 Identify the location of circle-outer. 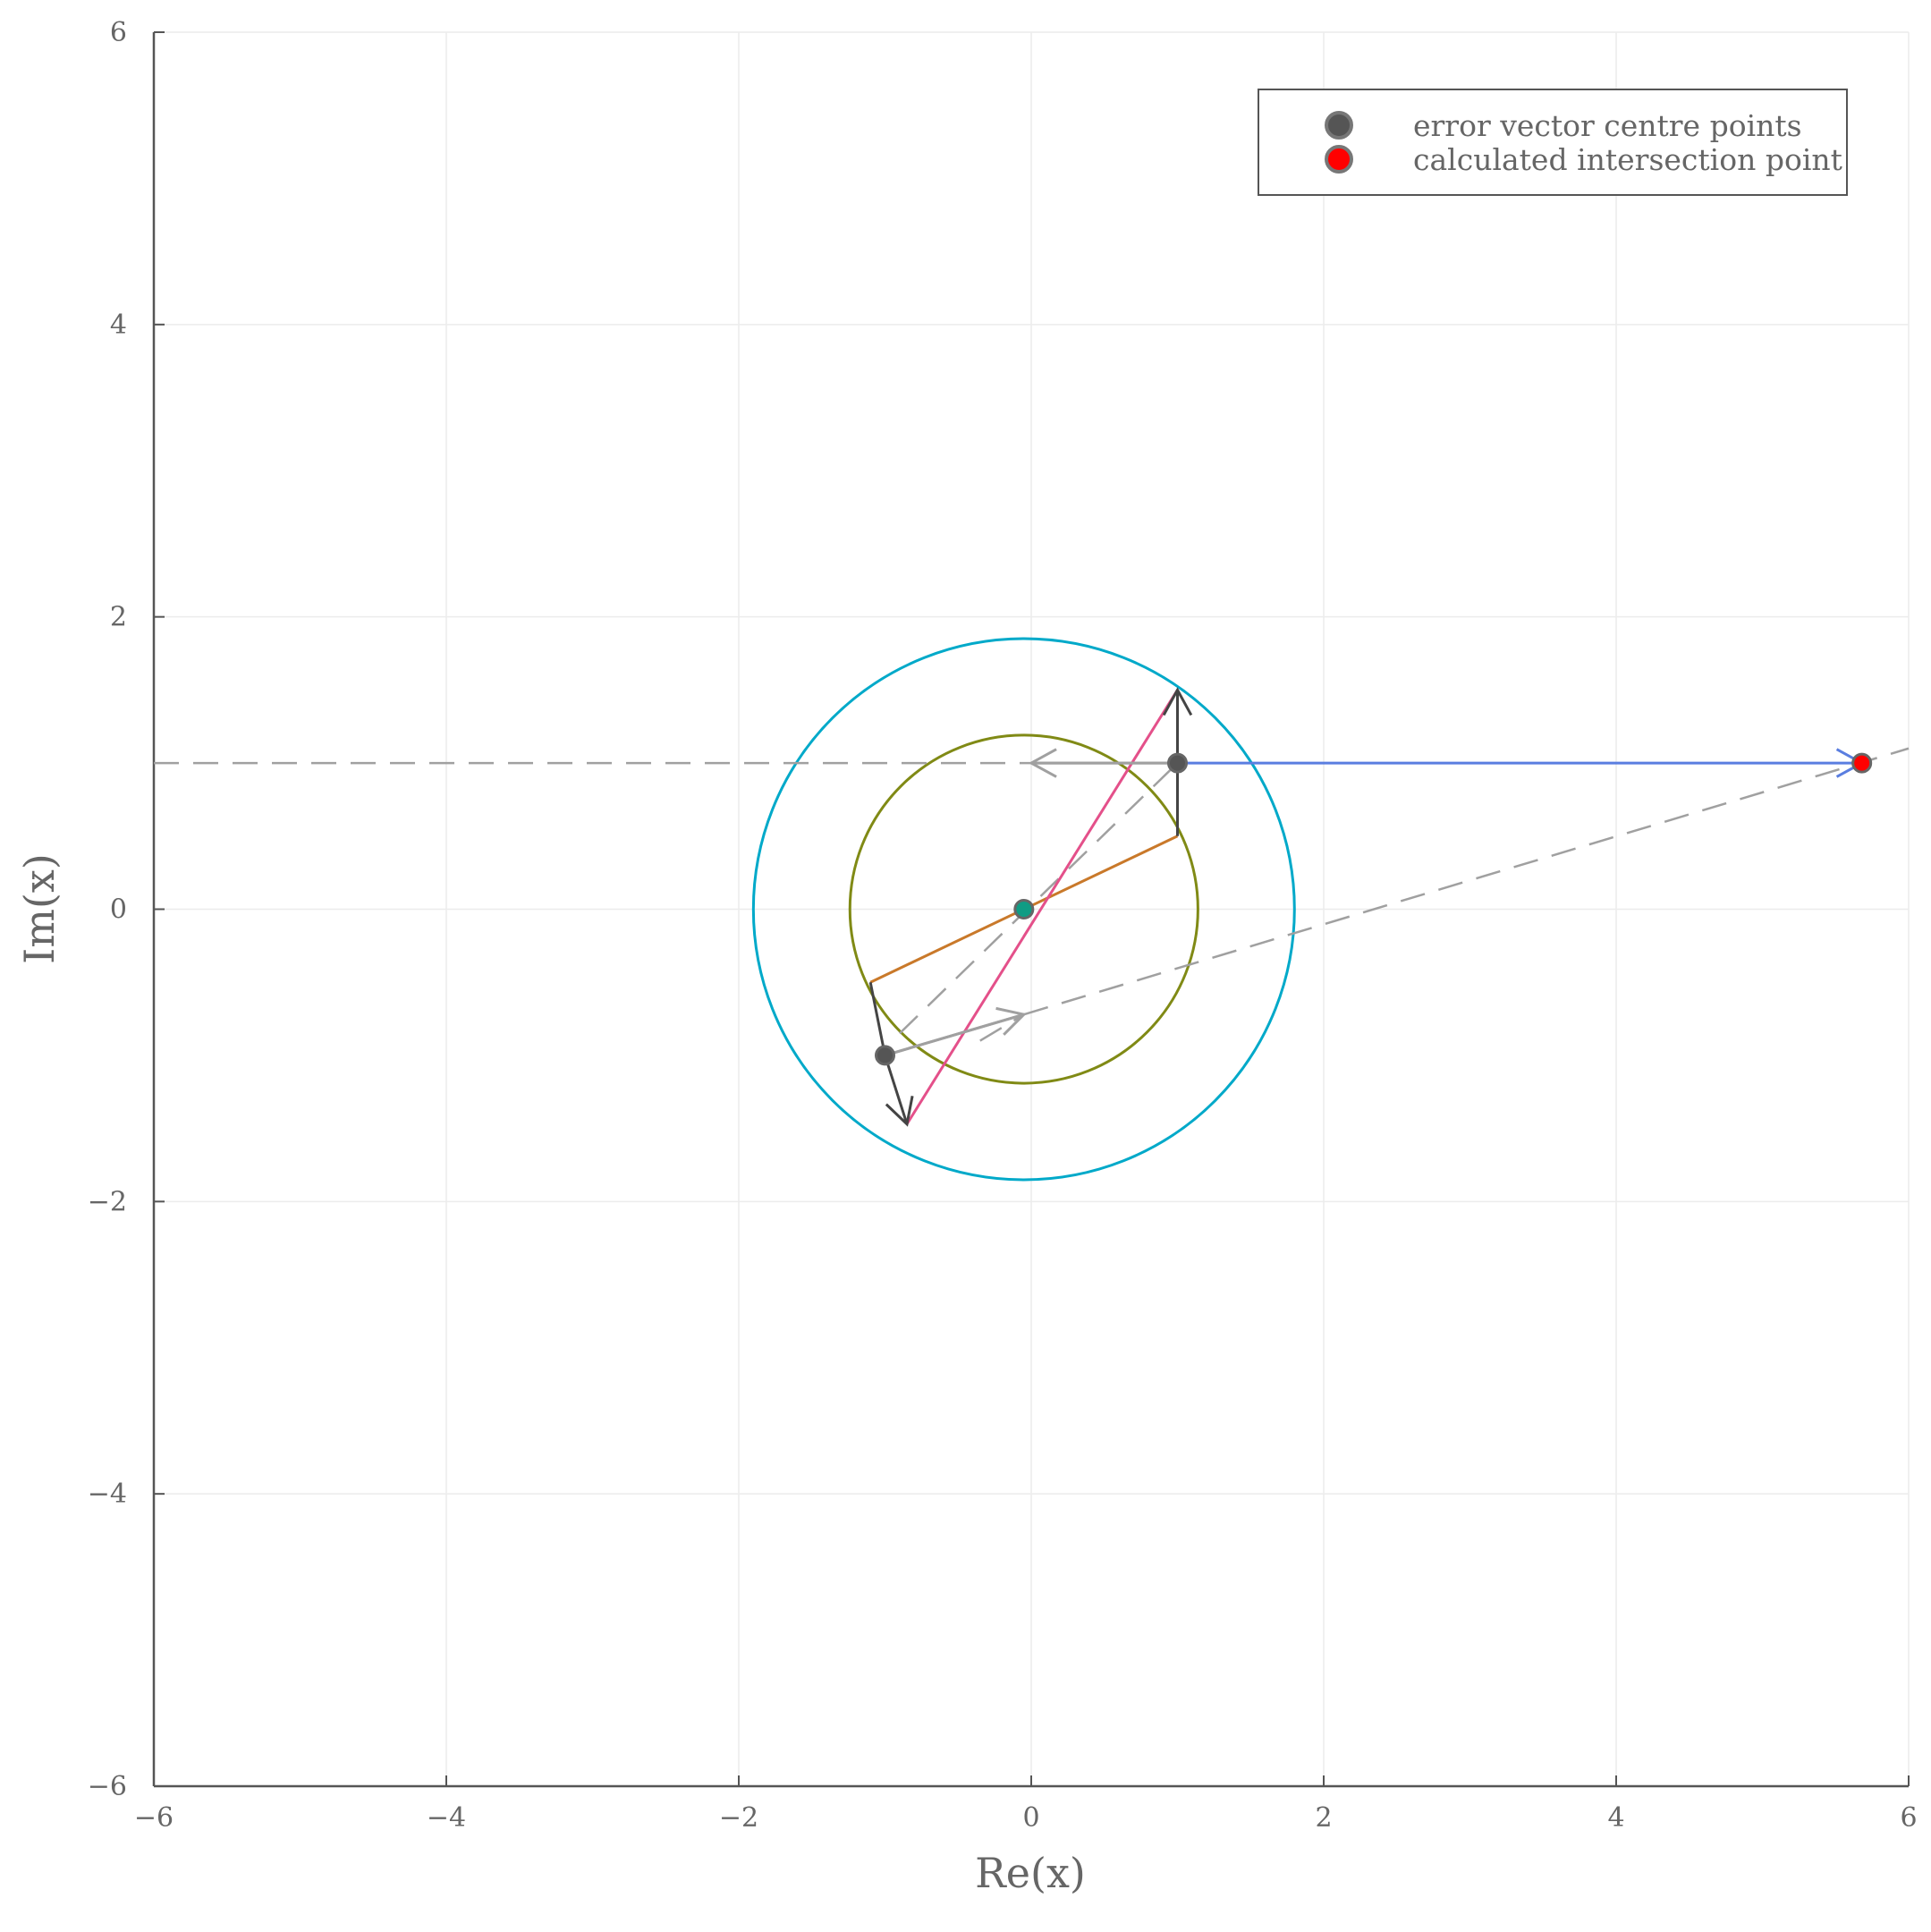
(1023, 909).